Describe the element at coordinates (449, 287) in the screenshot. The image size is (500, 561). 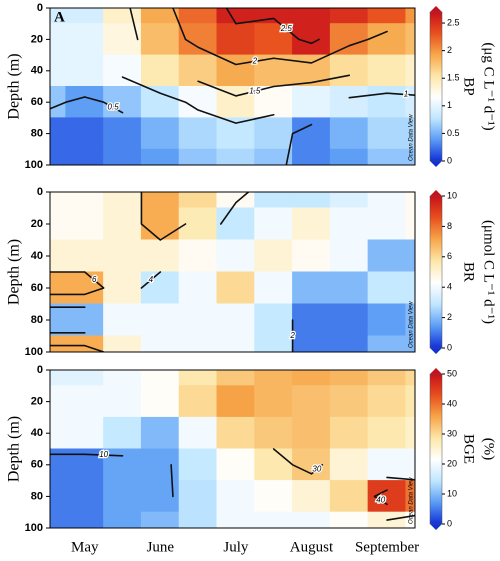
I see `colorbar-tick-label: 4` at that location.